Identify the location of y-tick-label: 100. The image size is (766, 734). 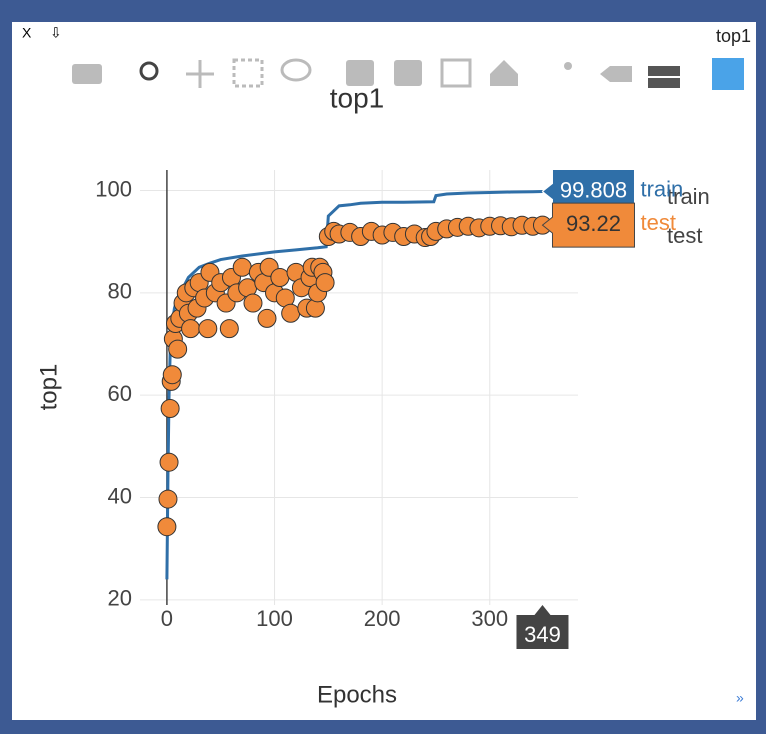
(113, 188).